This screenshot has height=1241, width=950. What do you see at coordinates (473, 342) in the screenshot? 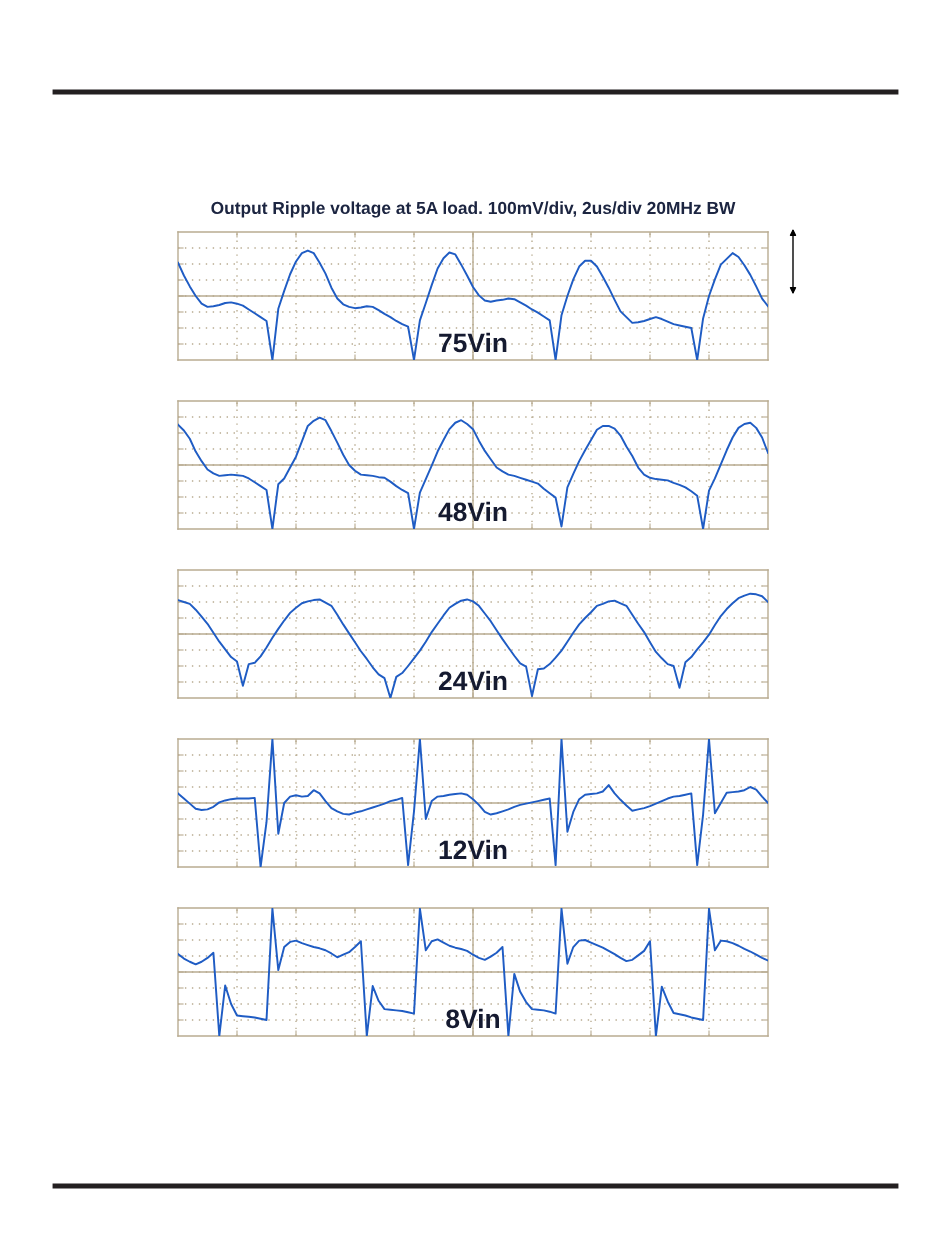
I see `series-label: 75Vin` at bounding box center [473, 342].